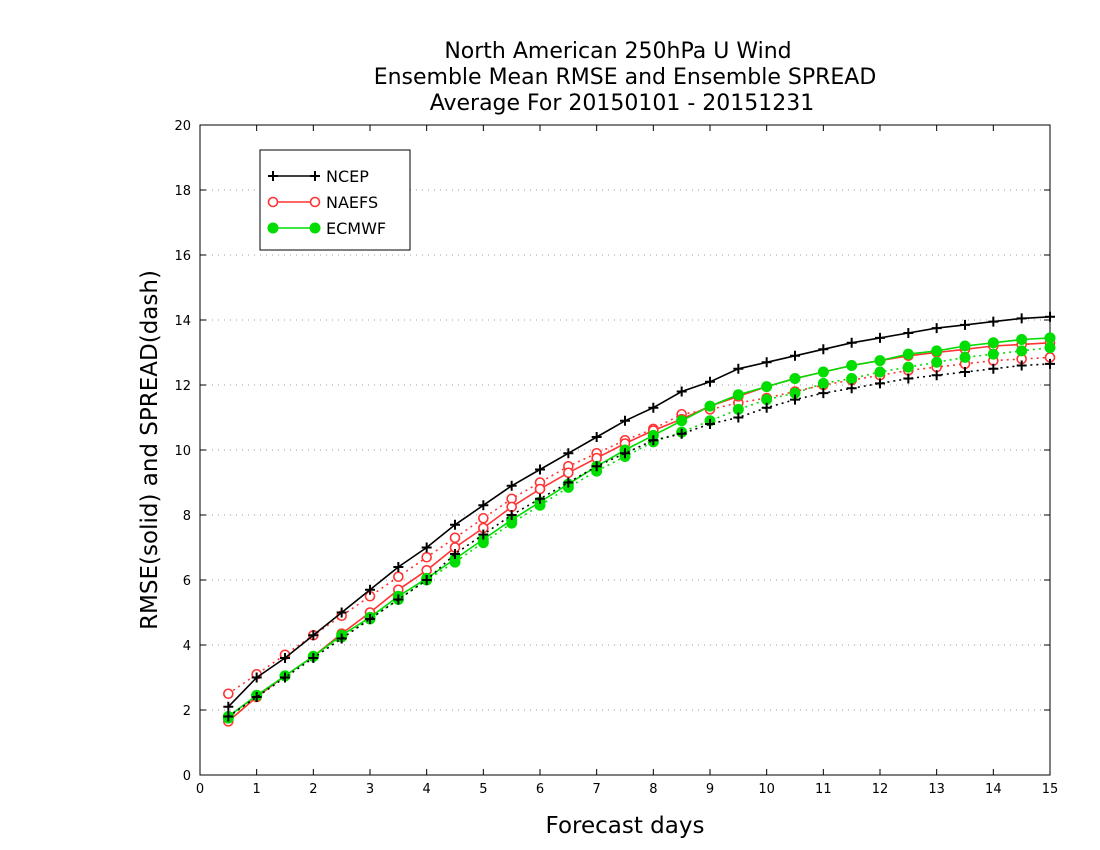 The image size is (1100, 850). Describe the element at coordinates (653, 789) in the screenshot. I see `x-tick-label: 8` at that location.